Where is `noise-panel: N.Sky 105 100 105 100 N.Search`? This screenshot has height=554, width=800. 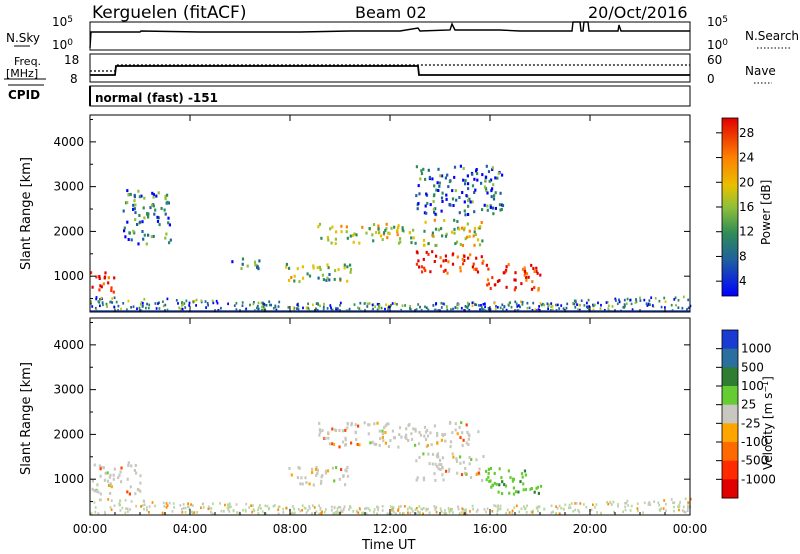
noise-panel: N.Sky 105 100 105 100 N.Search is located at coordinates (402, 33).